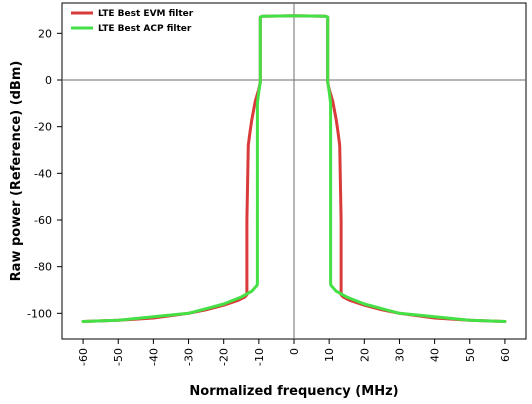 Image resolution: width=532 pixels, height=404 pixels. What do you see at coordinates (259, 357) in the screenshot?
I see `x-tick-label: -10` at bounding box center [259, 357].